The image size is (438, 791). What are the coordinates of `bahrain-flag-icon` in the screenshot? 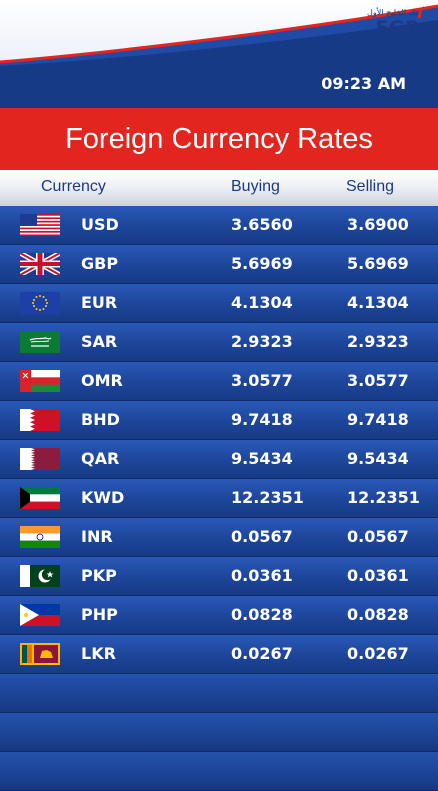 It's located at (40, 420).